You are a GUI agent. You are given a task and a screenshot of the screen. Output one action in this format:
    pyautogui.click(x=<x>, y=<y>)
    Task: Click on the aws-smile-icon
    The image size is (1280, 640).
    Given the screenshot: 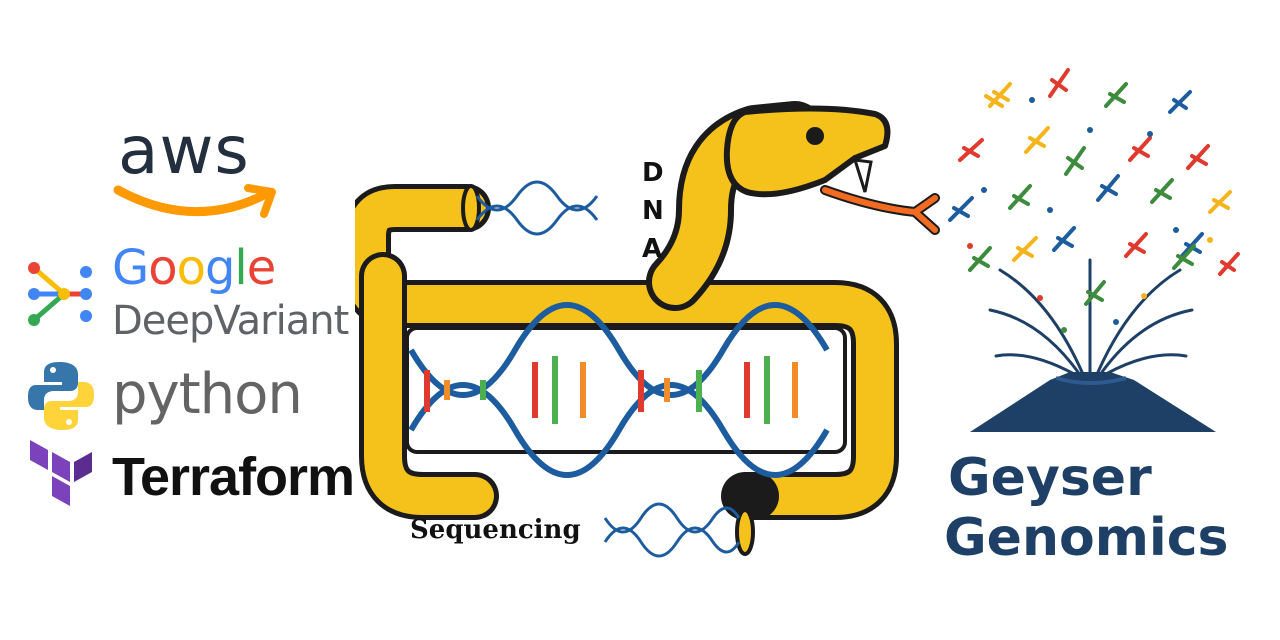 What is the action you would take?
    pyautogui.click(x=194, y=201)
    